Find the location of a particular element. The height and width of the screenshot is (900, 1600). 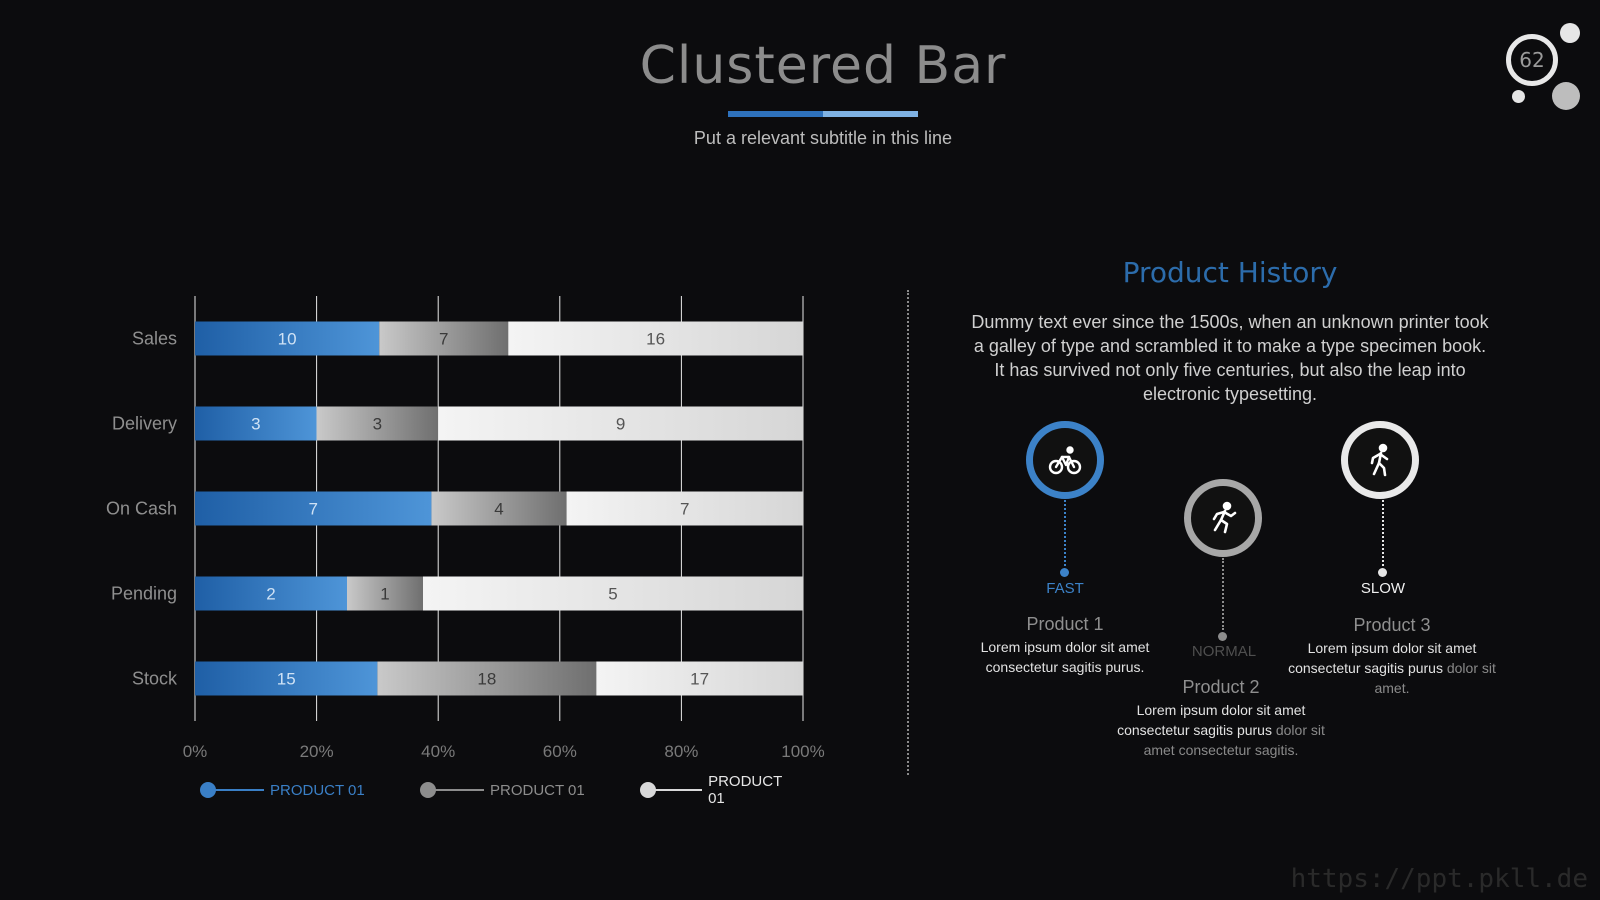

data-label: 1 is located at coordinates (384, 594).